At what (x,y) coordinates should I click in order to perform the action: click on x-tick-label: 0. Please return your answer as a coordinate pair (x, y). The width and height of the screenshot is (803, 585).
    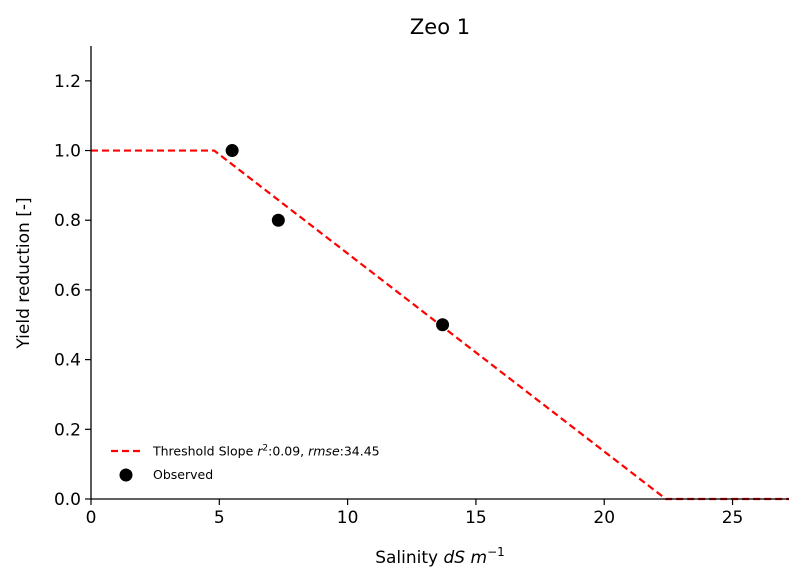
    Looking at the image, I should click on (91, 518).